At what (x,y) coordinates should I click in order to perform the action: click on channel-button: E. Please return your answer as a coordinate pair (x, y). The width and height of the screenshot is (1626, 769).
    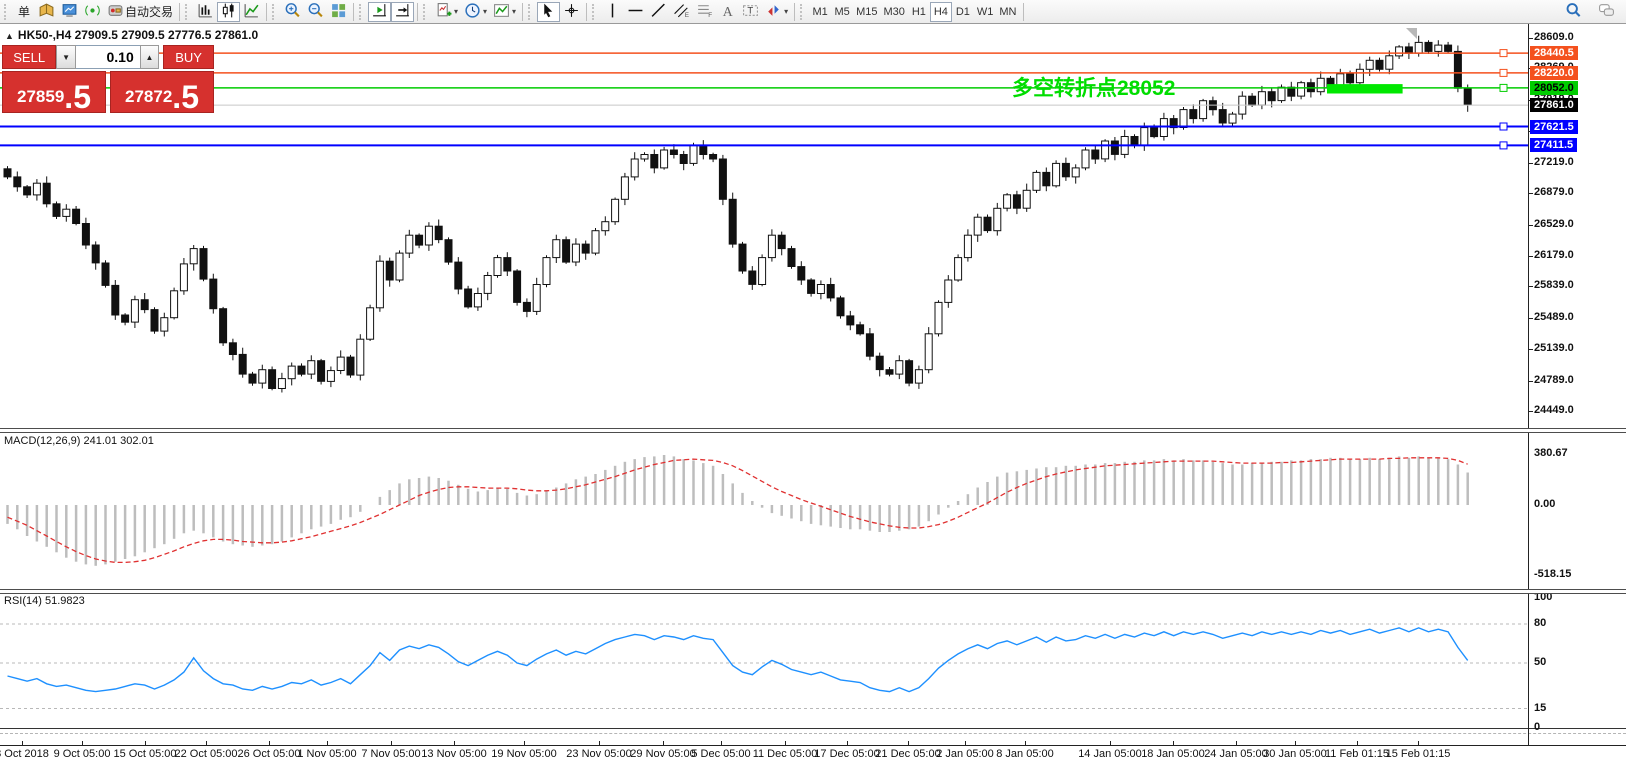
    Looking at the image, I should click on (681, 12).